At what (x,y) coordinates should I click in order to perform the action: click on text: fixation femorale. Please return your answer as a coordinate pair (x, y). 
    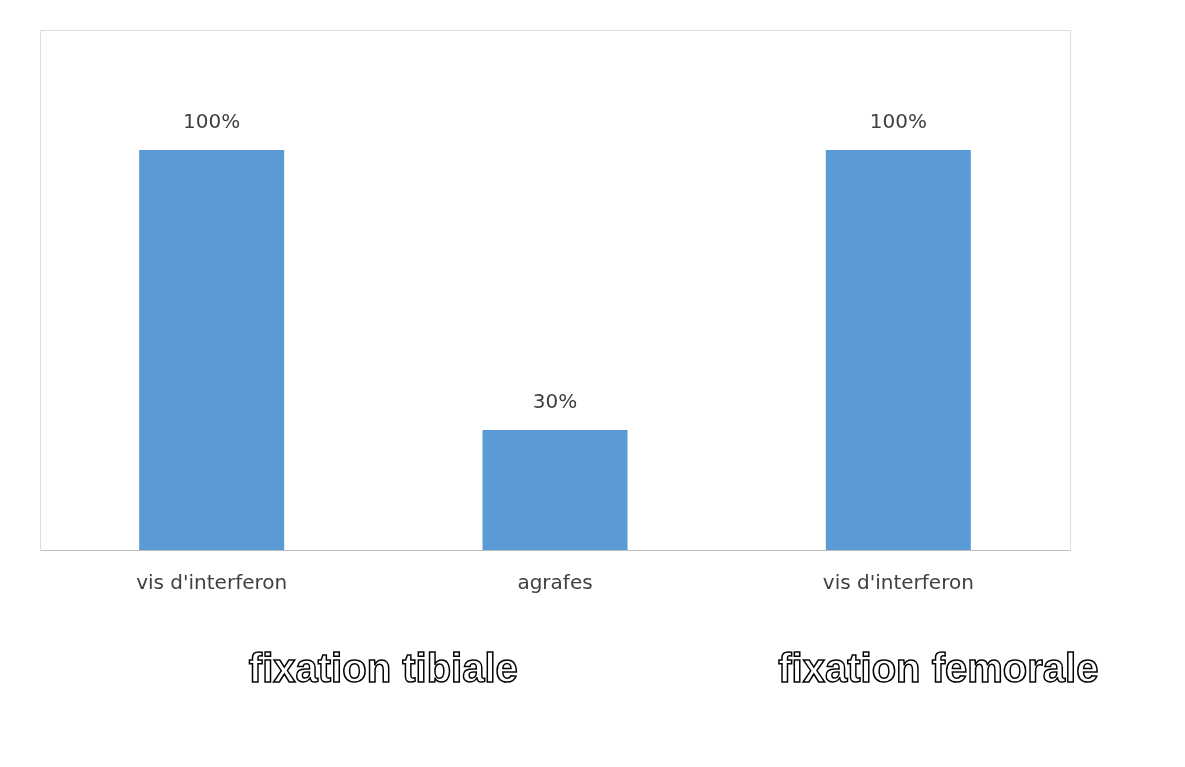
    Looking at the image, I should click on (938, 668).